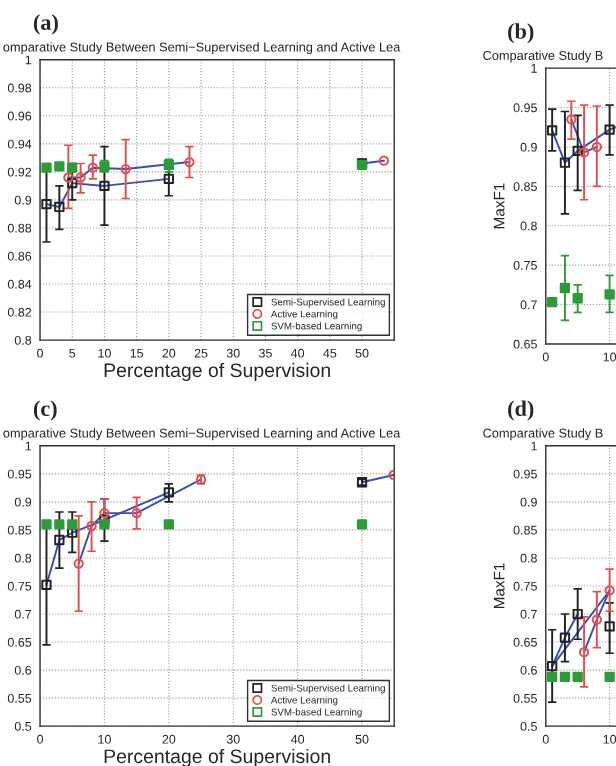 The width and height of the screenshot is (616, 766). Describe the element at coordinates (217, 371) in the screenshot. I see `x-axis-title: Percentage of Supervision` at that location.